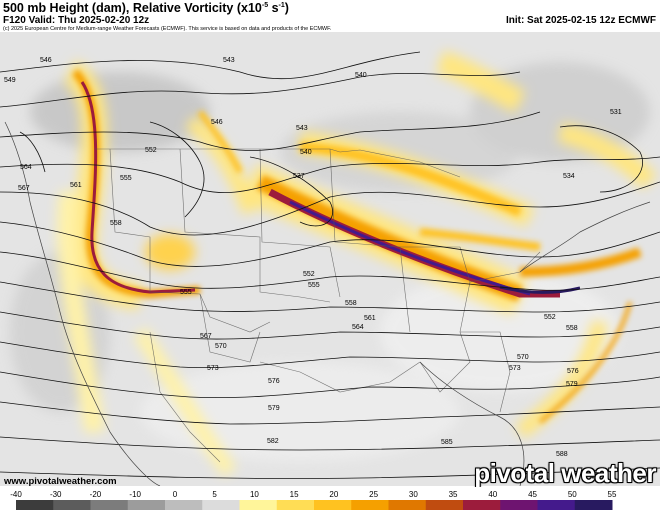  I want to click on colorbar-tick-label: -20, so click(95, 494).